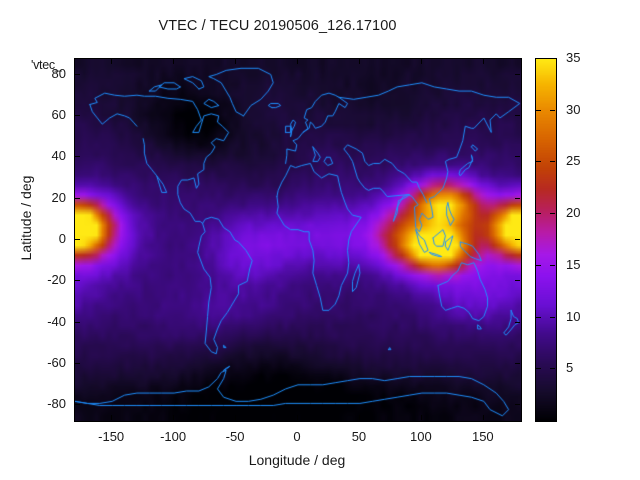 The width and height of the screenshot is (640, 480). What do you see at coordinates (56, 404) in the screenshot?
I see `y-tick-label: -80` at bounding box center [56, 404].